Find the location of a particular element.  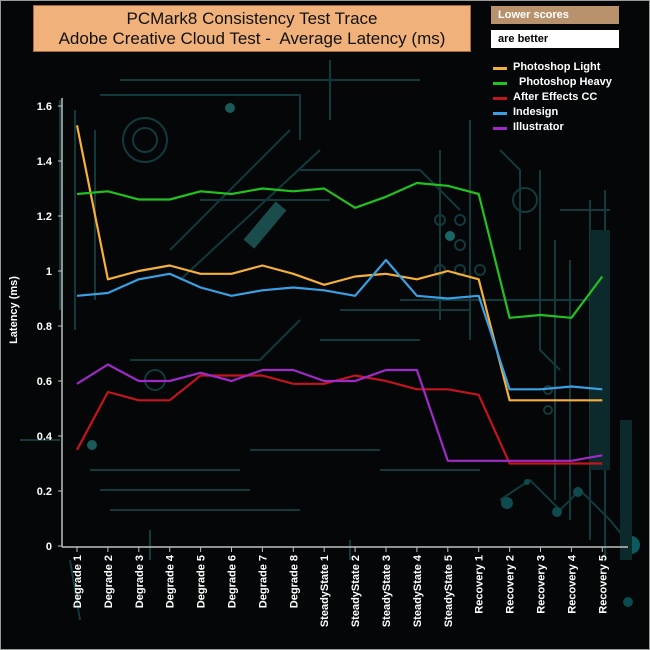

x-tick-label: SteadyState 5 is located at coordinates (449, 591).